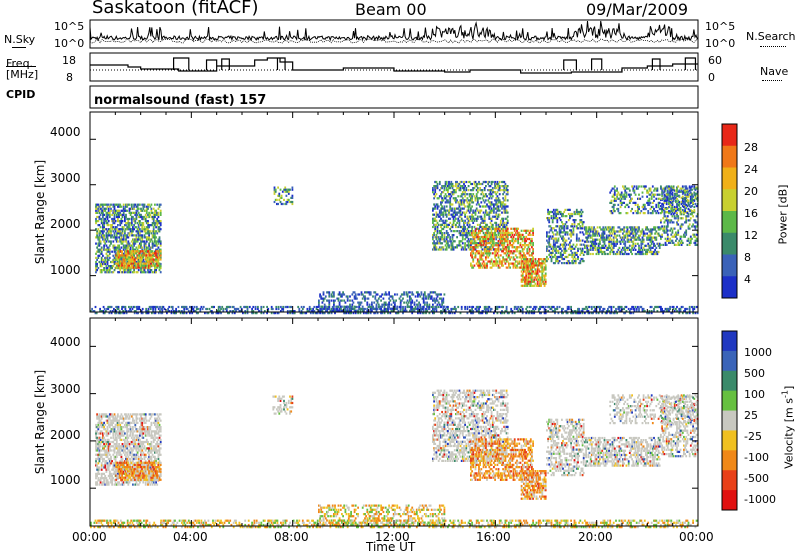 This screenshot has height=554, width=800. I want to click on cpid-panel, so click(394, 97).